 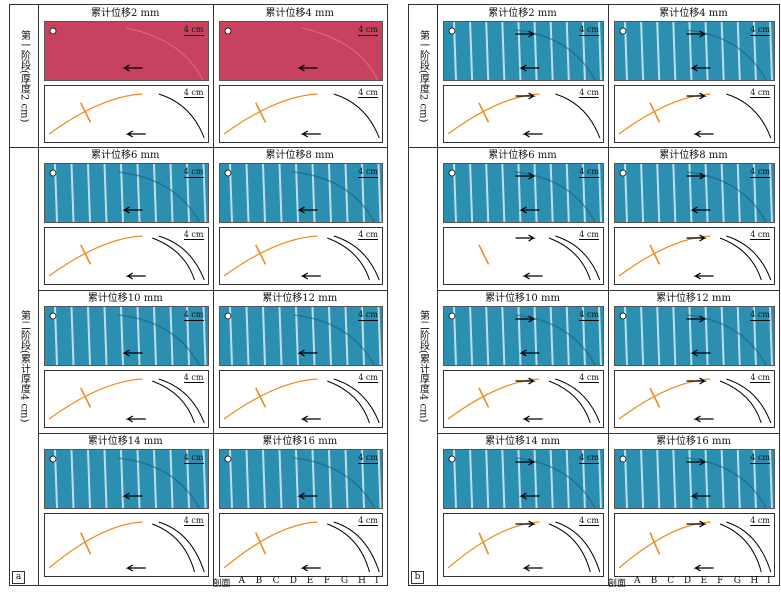 I want to click on cell-title: 累计位移2 mm, so click(x=125, y=13).